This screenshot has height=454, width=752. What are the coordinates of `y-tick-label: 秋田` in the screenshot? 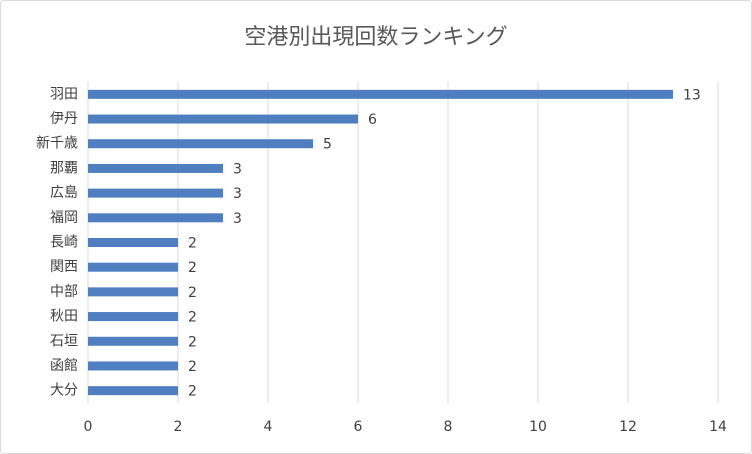 It's located at (64, 317).